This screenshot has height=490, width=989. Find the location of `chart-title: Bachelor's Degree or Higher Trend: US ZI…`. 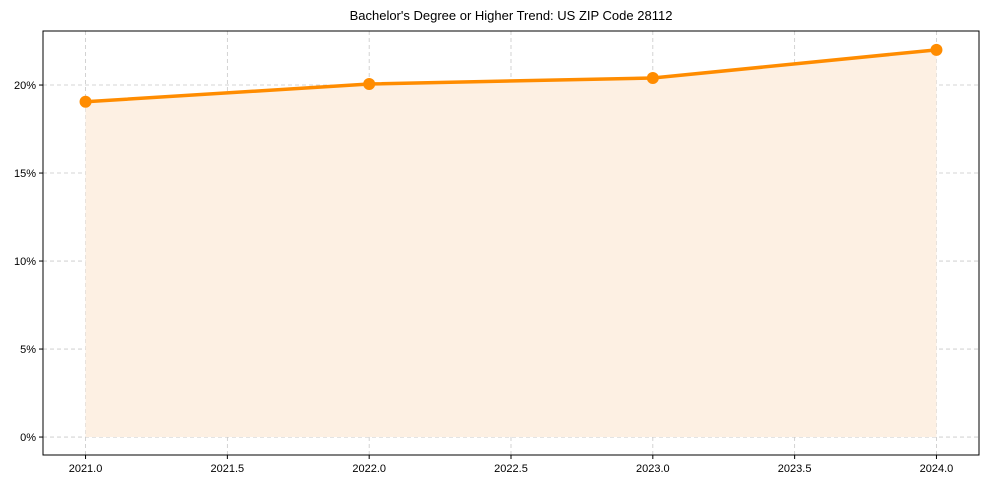

chart-title: Bachelor's Degree or Higher Trend: US ZI… is located at coordinates (511, 15).